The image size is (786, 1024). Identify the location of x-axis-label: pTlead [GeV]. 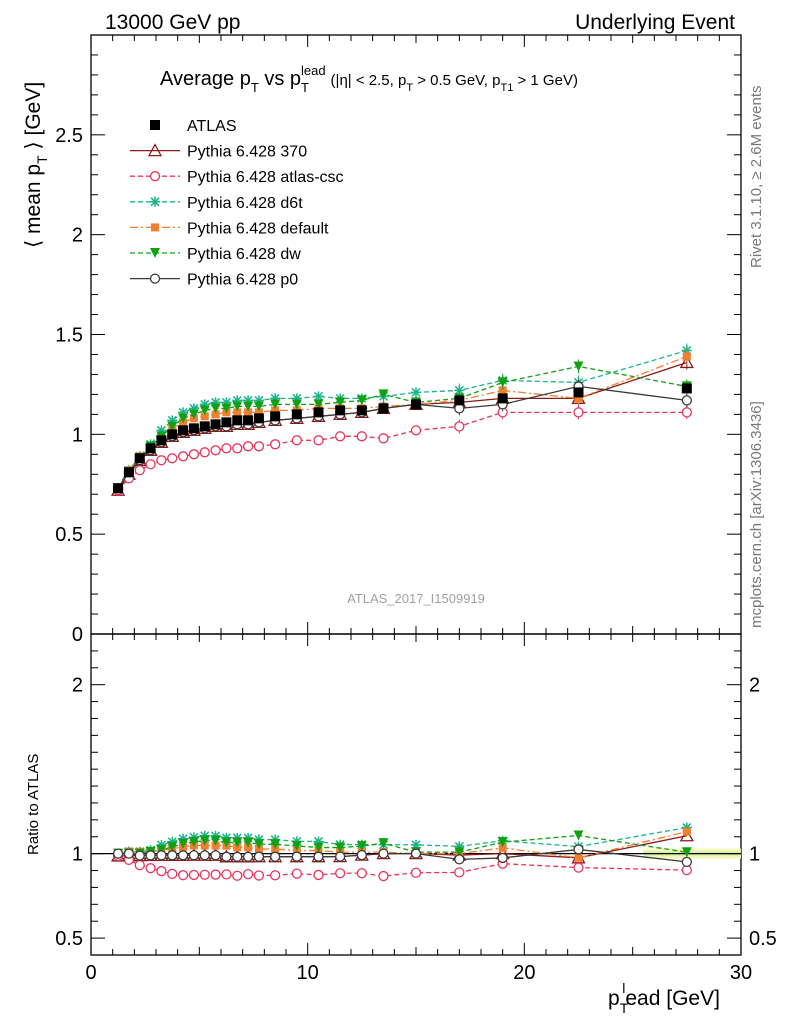
(664, 998).